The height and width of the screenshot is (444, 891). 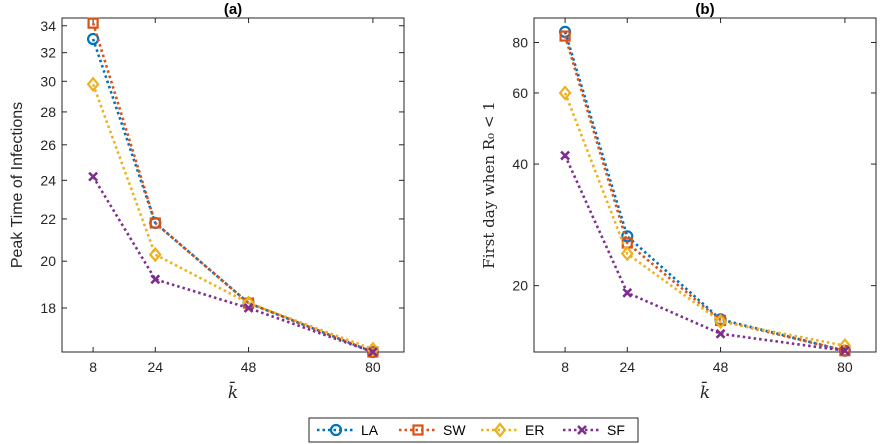 I want to click on series-sf, so click(x=233, y=264).